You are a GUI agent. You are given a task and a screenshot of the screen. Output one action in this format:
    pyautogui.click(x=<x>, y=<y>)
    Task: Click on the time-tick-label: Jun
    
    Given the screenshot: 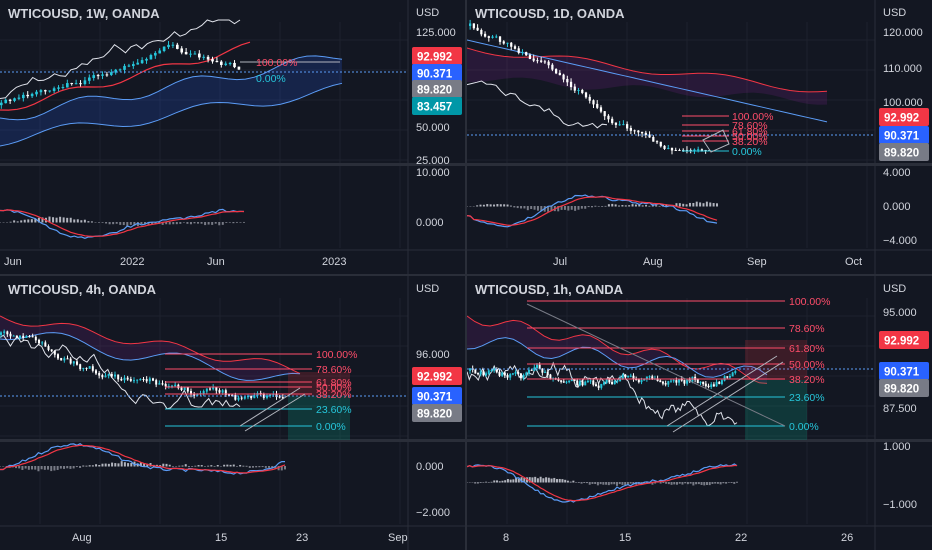 What is the action you would take?
    pyautogui.click(x=216, y=262)
    